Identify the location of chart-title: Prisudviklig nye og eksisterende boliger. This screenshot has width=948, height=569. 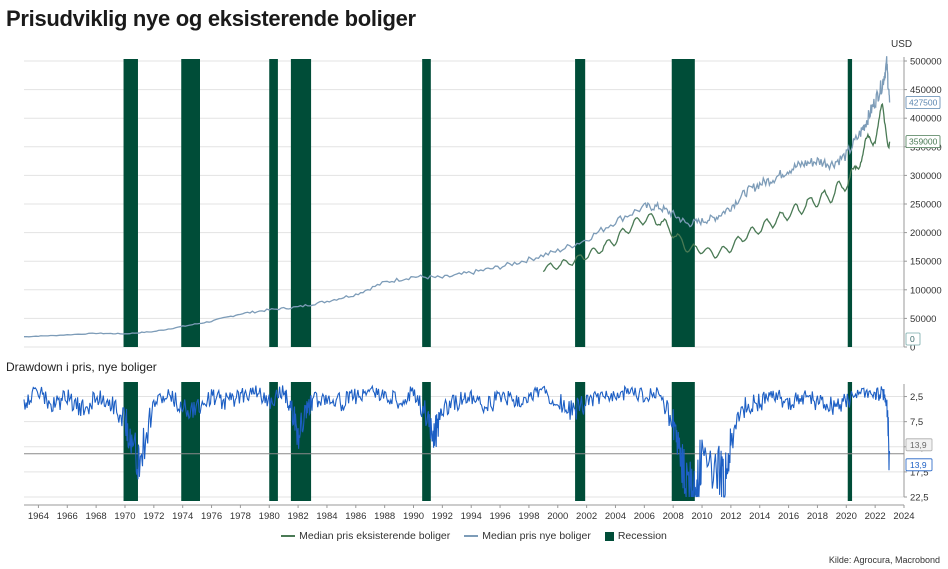
(211, 18).